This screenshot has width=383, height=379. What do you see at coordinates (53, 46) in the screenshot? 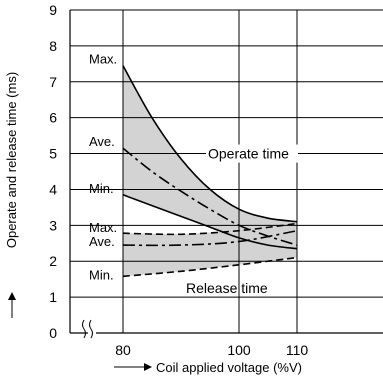
I see `y-tick-label: 8` at bounding box center [53, 46].